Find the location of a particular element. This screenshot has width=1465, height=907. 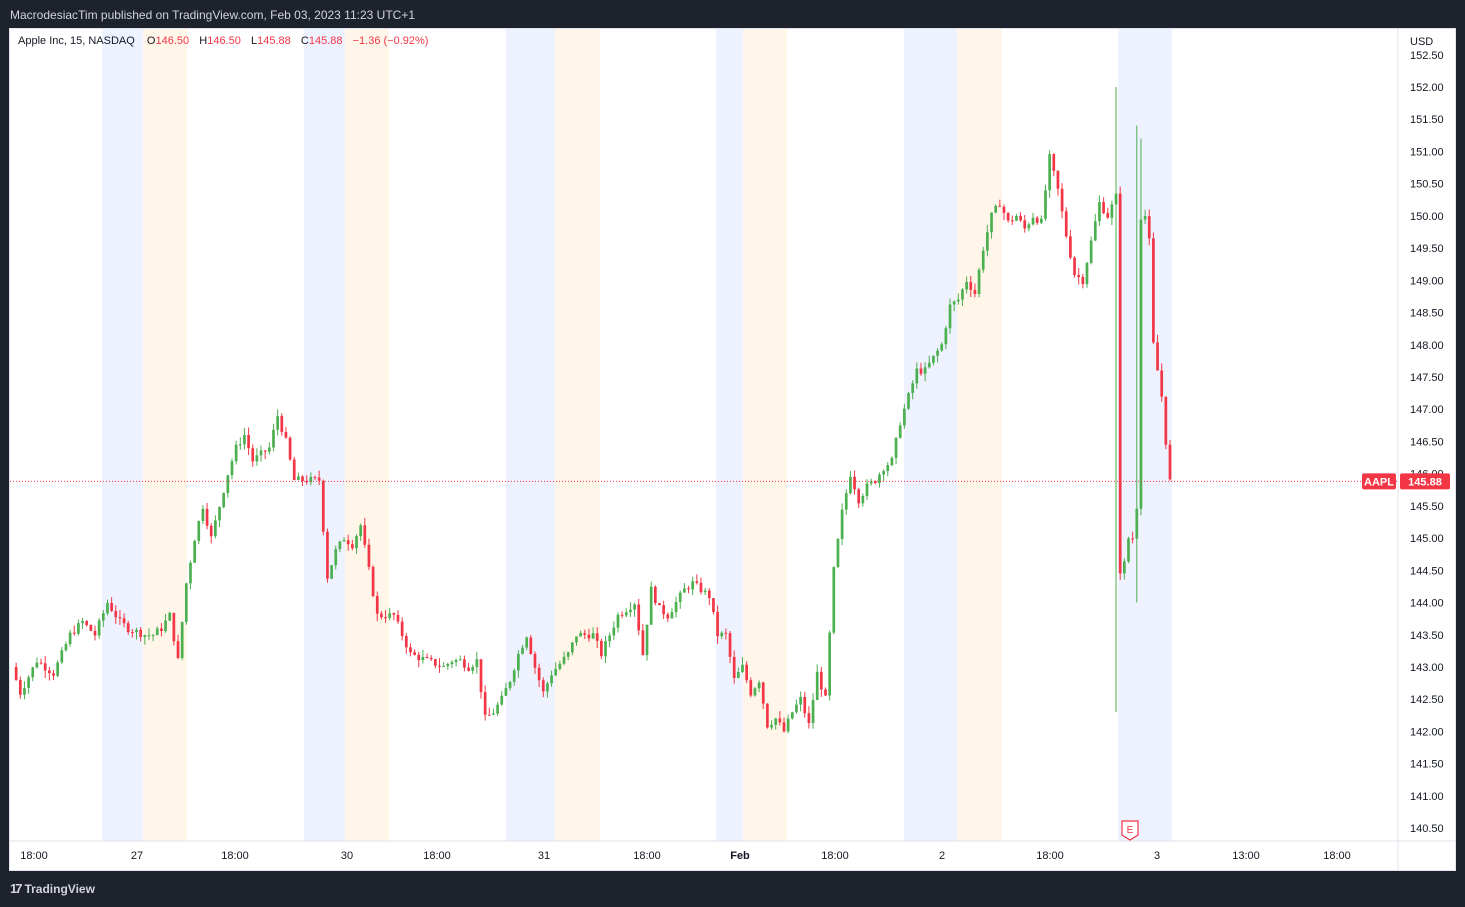

y-tick-label: 140.50 is located at coordinates (1427, 829).